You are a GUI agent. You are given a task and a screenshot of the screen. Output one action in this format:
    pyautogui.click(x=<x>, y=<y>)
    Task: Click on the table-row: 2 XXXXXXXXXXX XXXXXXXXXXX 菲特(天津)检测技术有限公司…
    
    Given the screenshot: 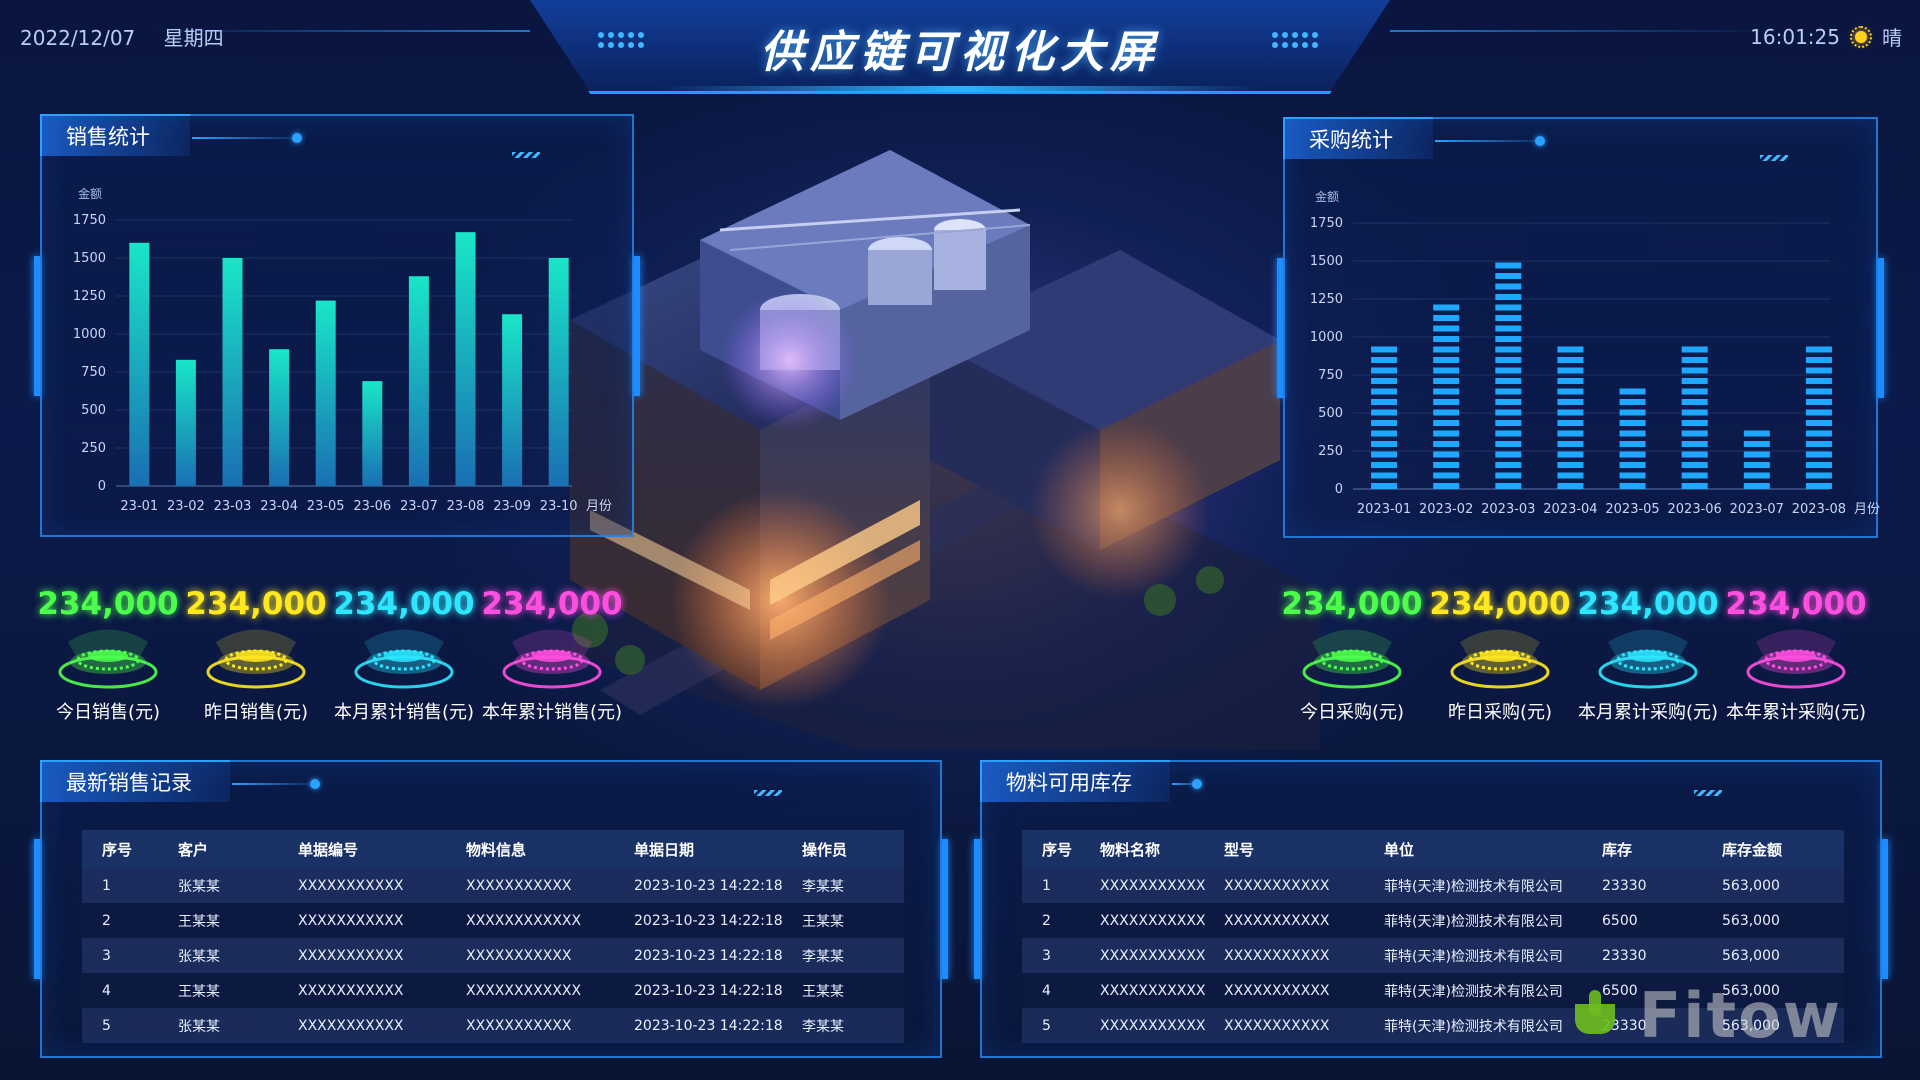 What is the action you would take?
    pyautogui.click(x=1433, y=920)
    